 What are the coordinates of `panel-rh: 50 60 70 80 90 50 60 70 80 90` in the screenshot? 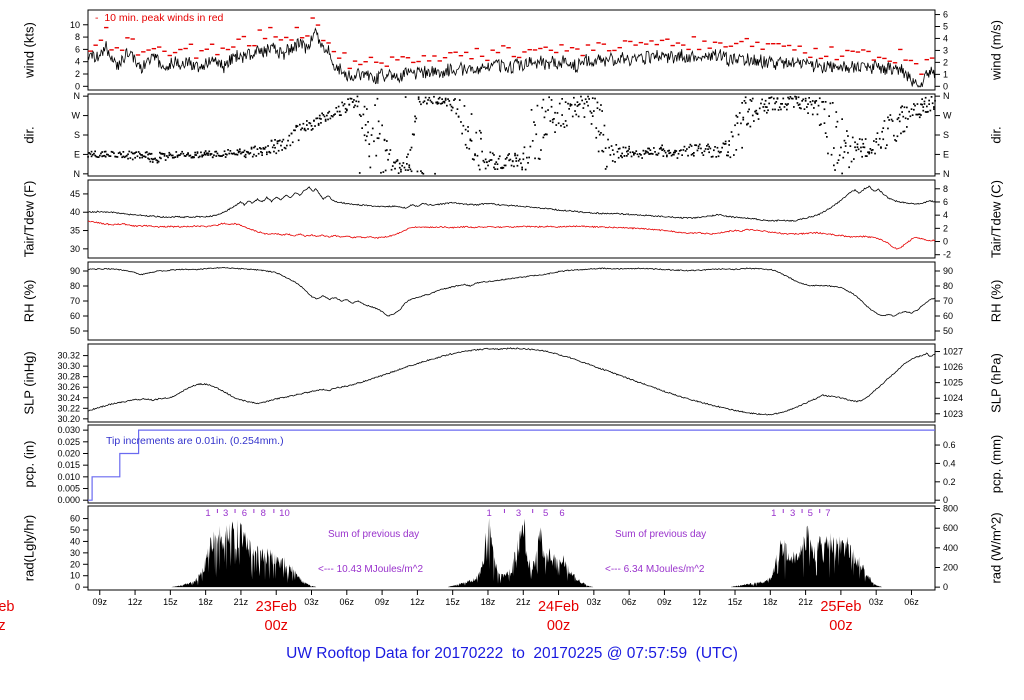 It's located at (511, 301).